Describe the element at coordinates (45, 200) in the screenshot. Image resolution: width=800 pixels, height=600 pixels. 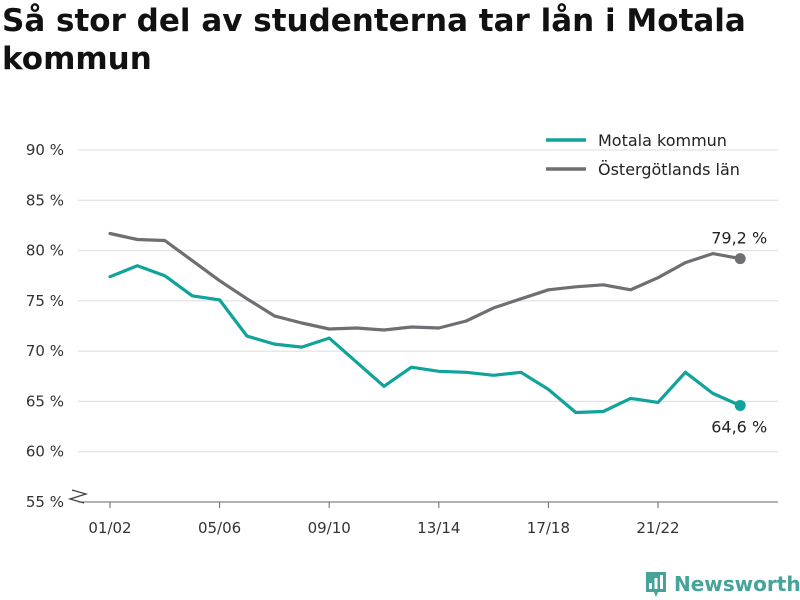
I see `y-tick-label: 85 %` at that location.